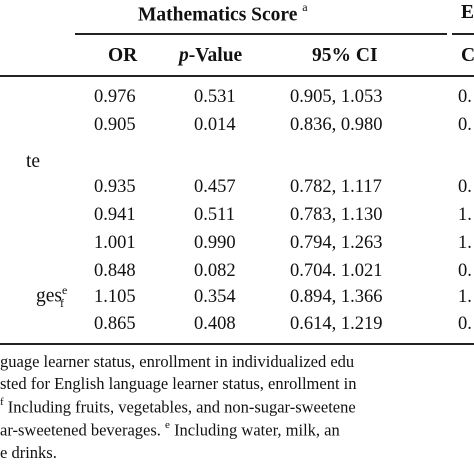 The image size is (474, 474). Describe the element at coordinates (336, 125) in the screenshot. I see `cell-ci: 0.836, 0.980` at that location.